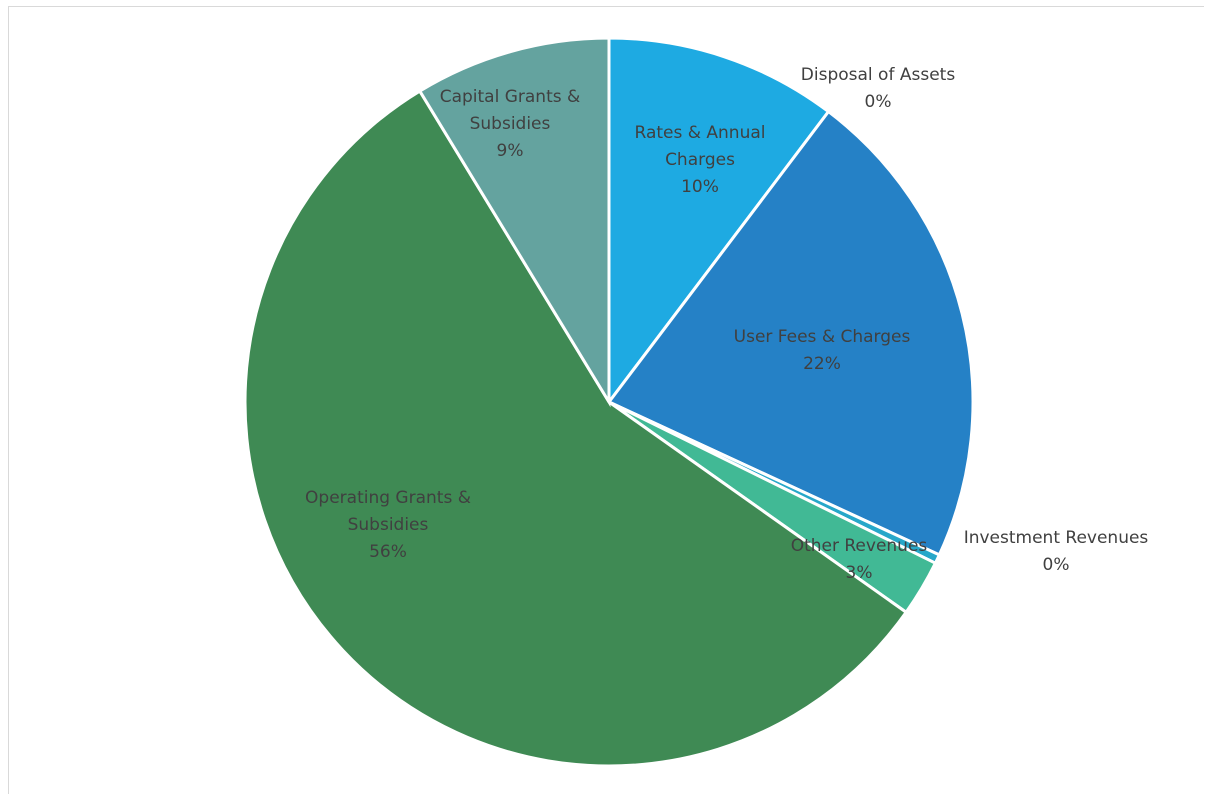 Image resolution: width=1205 pixels, height=794 pixels. What do you see at coordinates (1056, 551) in the screenshot?
I see `data-label-investment-revenues: Investment Revenues 0%` at bounding box center [1056, 551].